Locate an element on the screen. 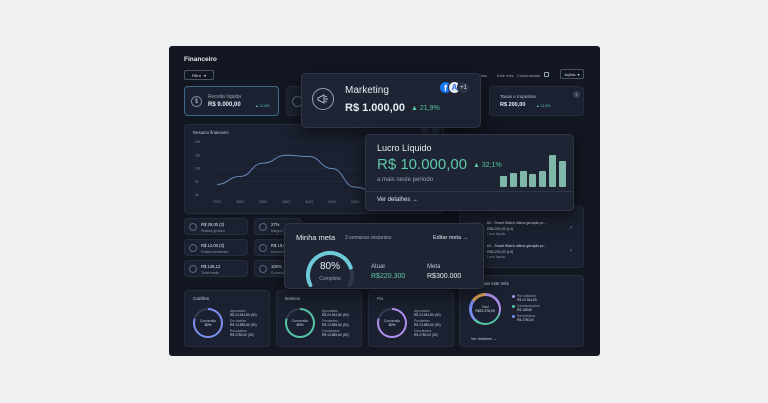  divider is located at coordinates (469, 191).